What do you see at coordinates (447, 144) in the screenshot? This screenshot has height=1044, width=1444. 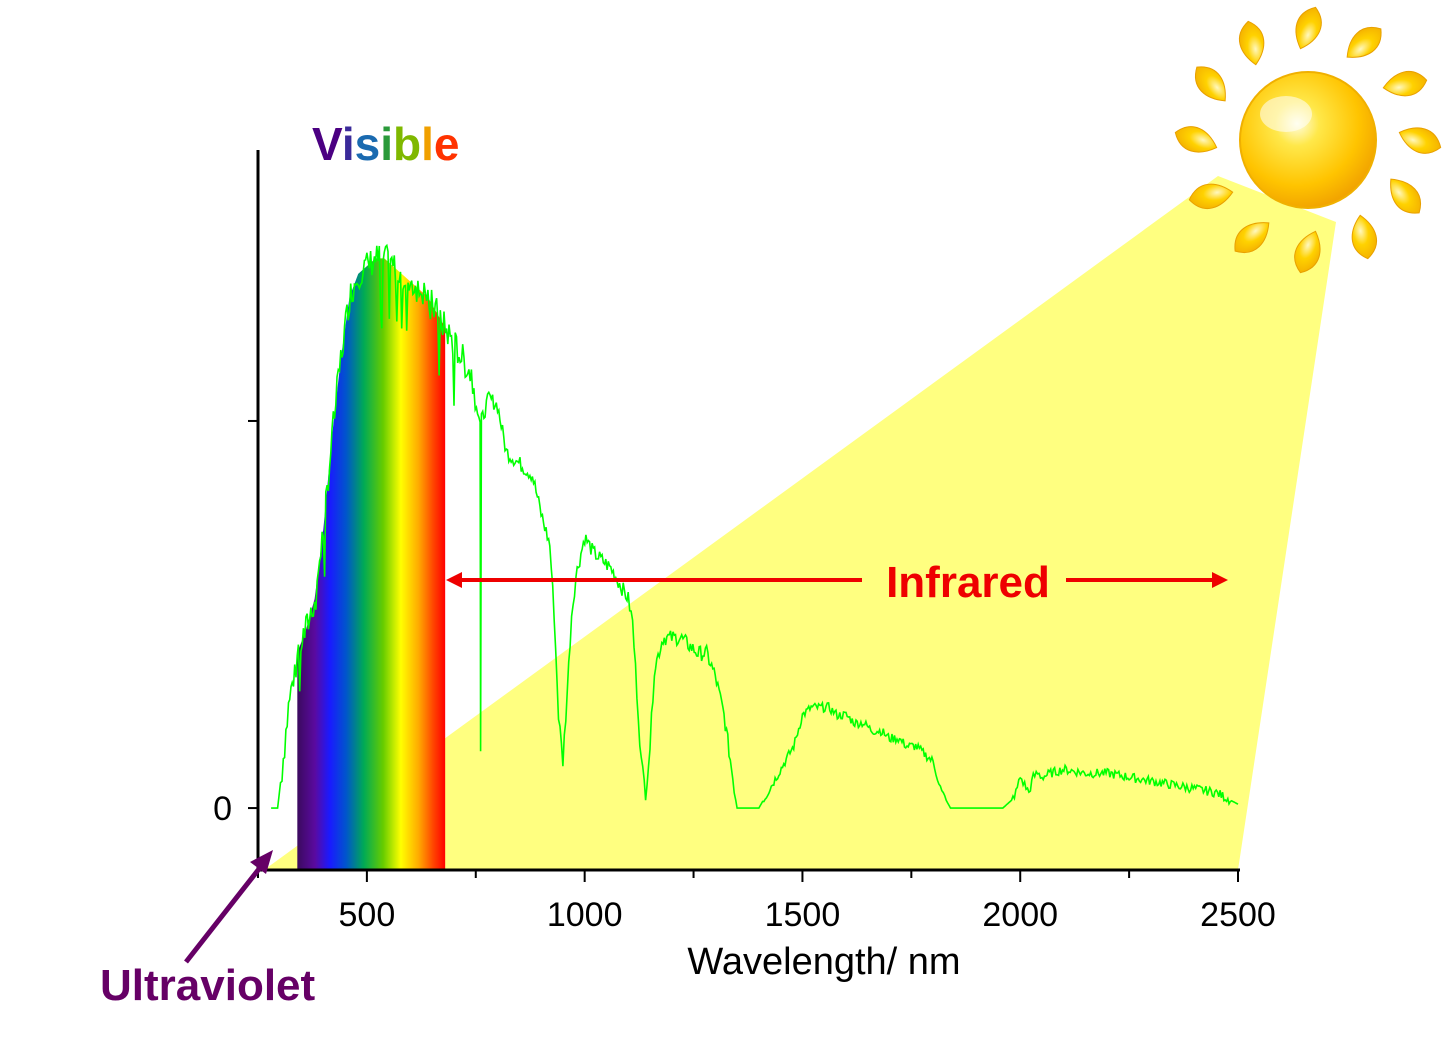 I see `visible-letter: e` at bounding box center [447, 144].